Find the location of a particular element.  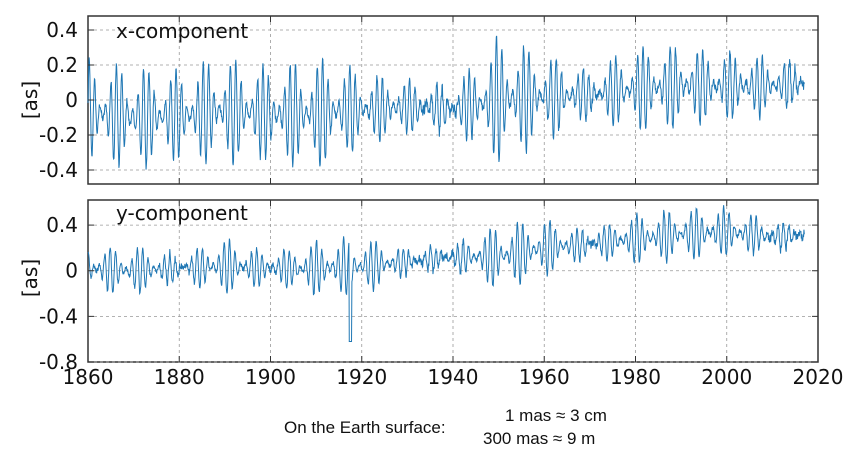

x-axis-ticks: 1860 1880 1900 1920 1940 1960 1980 2000 2020 is located at coordinates (453, 377).